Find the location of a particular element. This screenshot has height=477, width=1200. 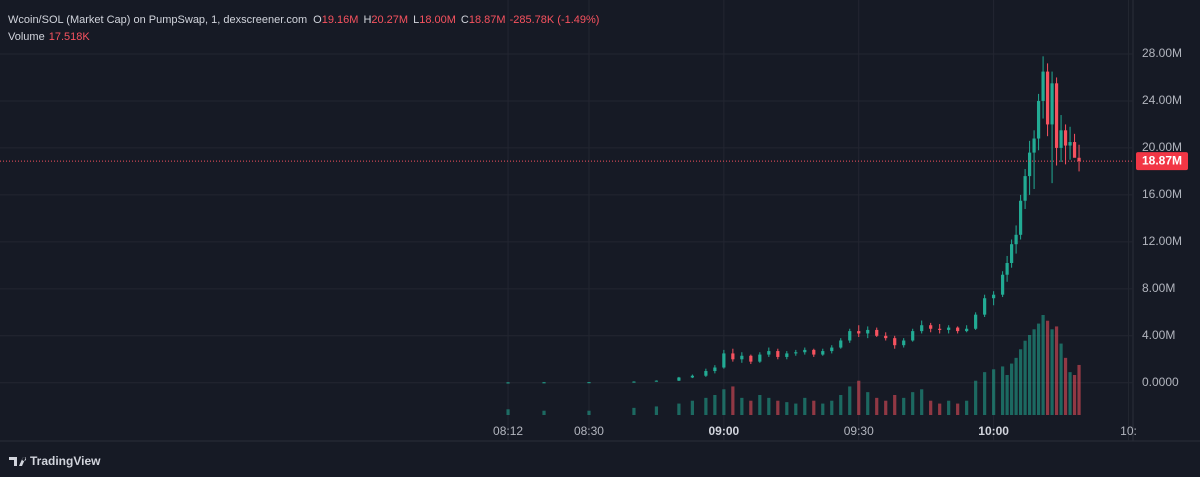

ohlc-value: 18.00M is located at coordinates (437, 20).